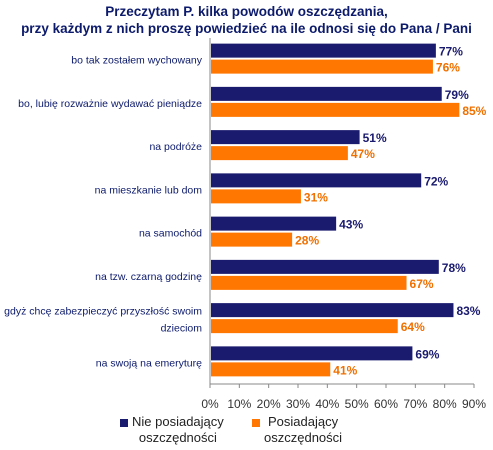  Describe the element at coordinates (110, 104) in the screenshot. I see `category-label: bo, lubię rozważnie wydawać pieniądze` at that location.